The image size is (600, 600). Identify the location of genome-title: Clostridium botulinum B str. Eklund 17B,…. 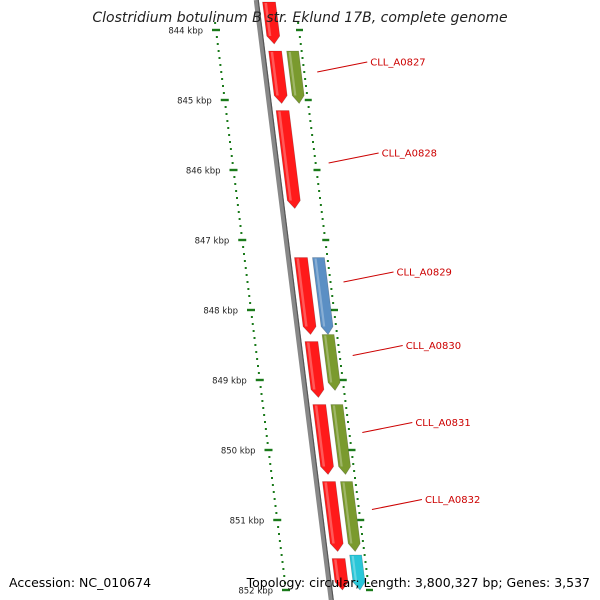
(300, 18).